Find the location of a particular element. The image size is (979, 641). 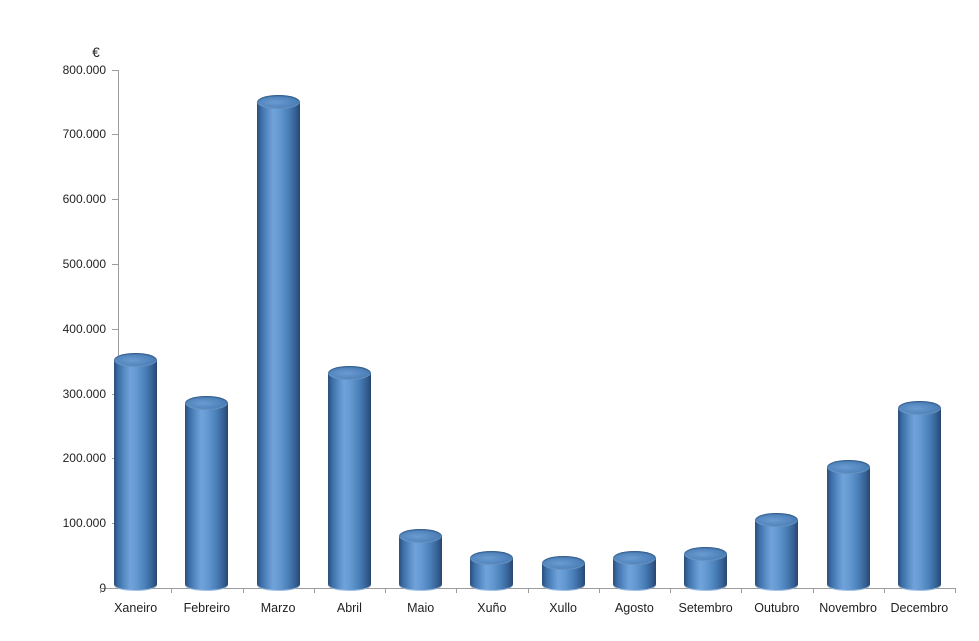

bar-top-setembro is located at coordinates (706, 553).